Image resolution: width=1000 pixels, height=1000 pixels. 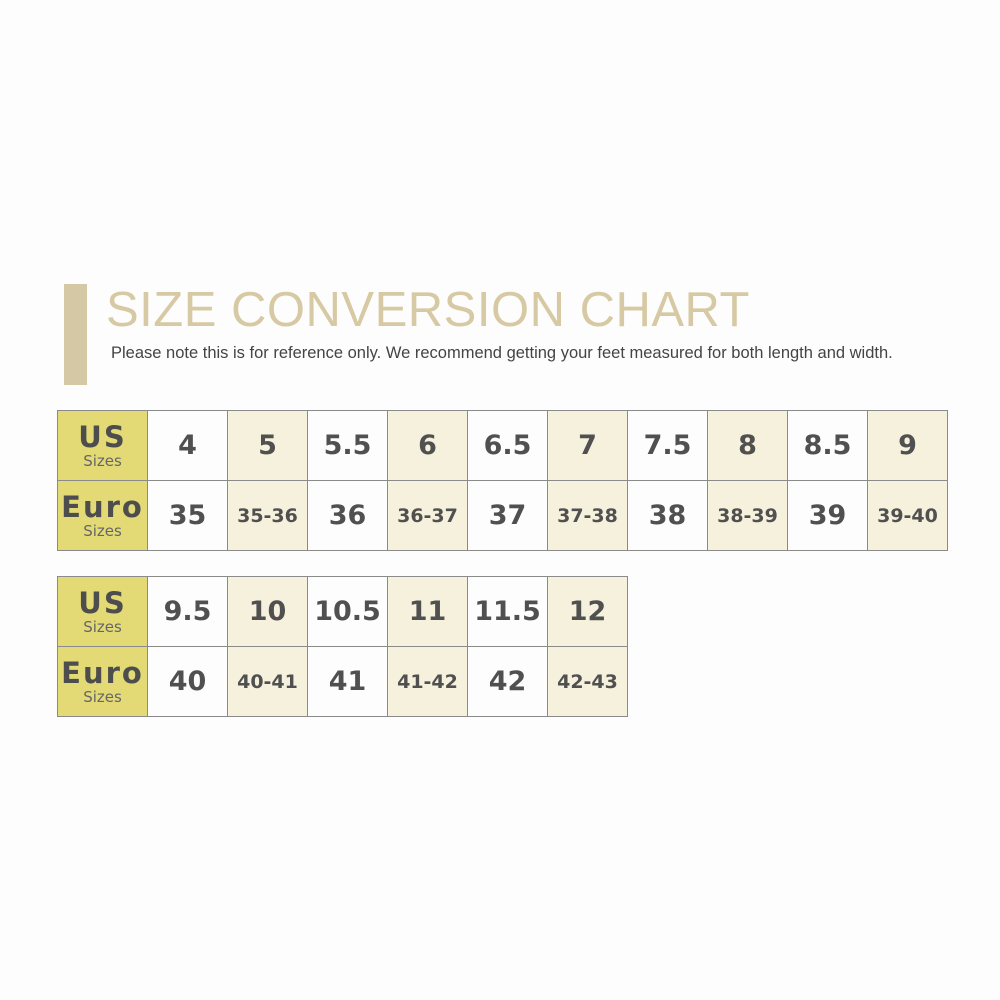 What do you see at coordinates (428, 310) in the screenshot?
I see `page-title: SIZE CONVERSION CHART` at bounding box center [428, 310].